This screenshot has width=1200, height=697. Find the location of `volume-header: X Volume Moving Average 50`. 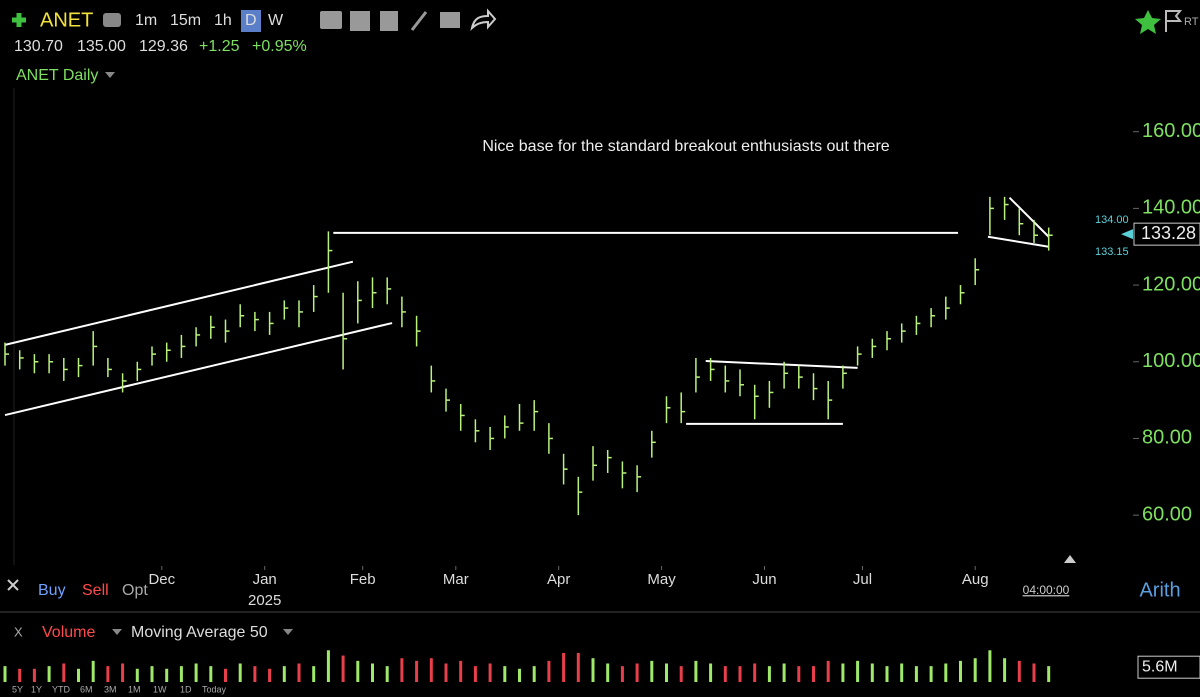

volume-header: X Volume Moving Average 50 is located at coordinates (153, 632).